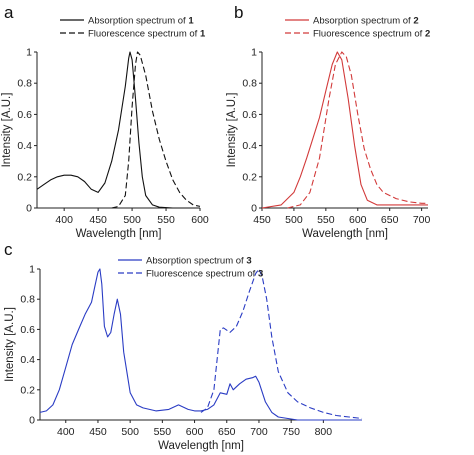 The height and width of the screenshot is (455, 474). What do you see at coordinates (204, 274) in the screenshot?
I see `legend-label: Fluorescence spectrum of 3` at bounding box center [204, 274].